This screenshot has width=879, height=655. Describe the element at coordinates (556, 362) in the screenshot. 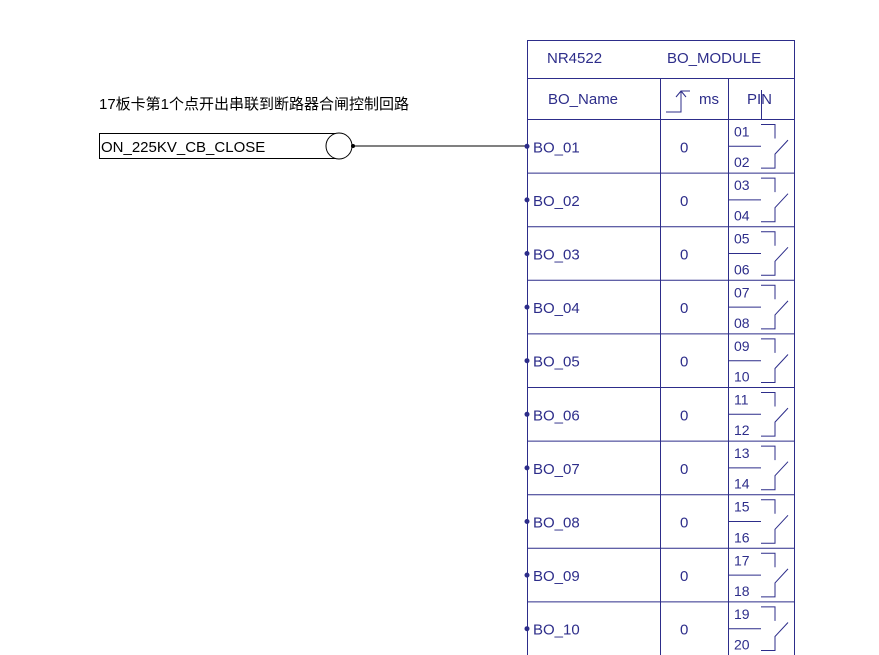

I see `bo-name: BO_05` at that location.